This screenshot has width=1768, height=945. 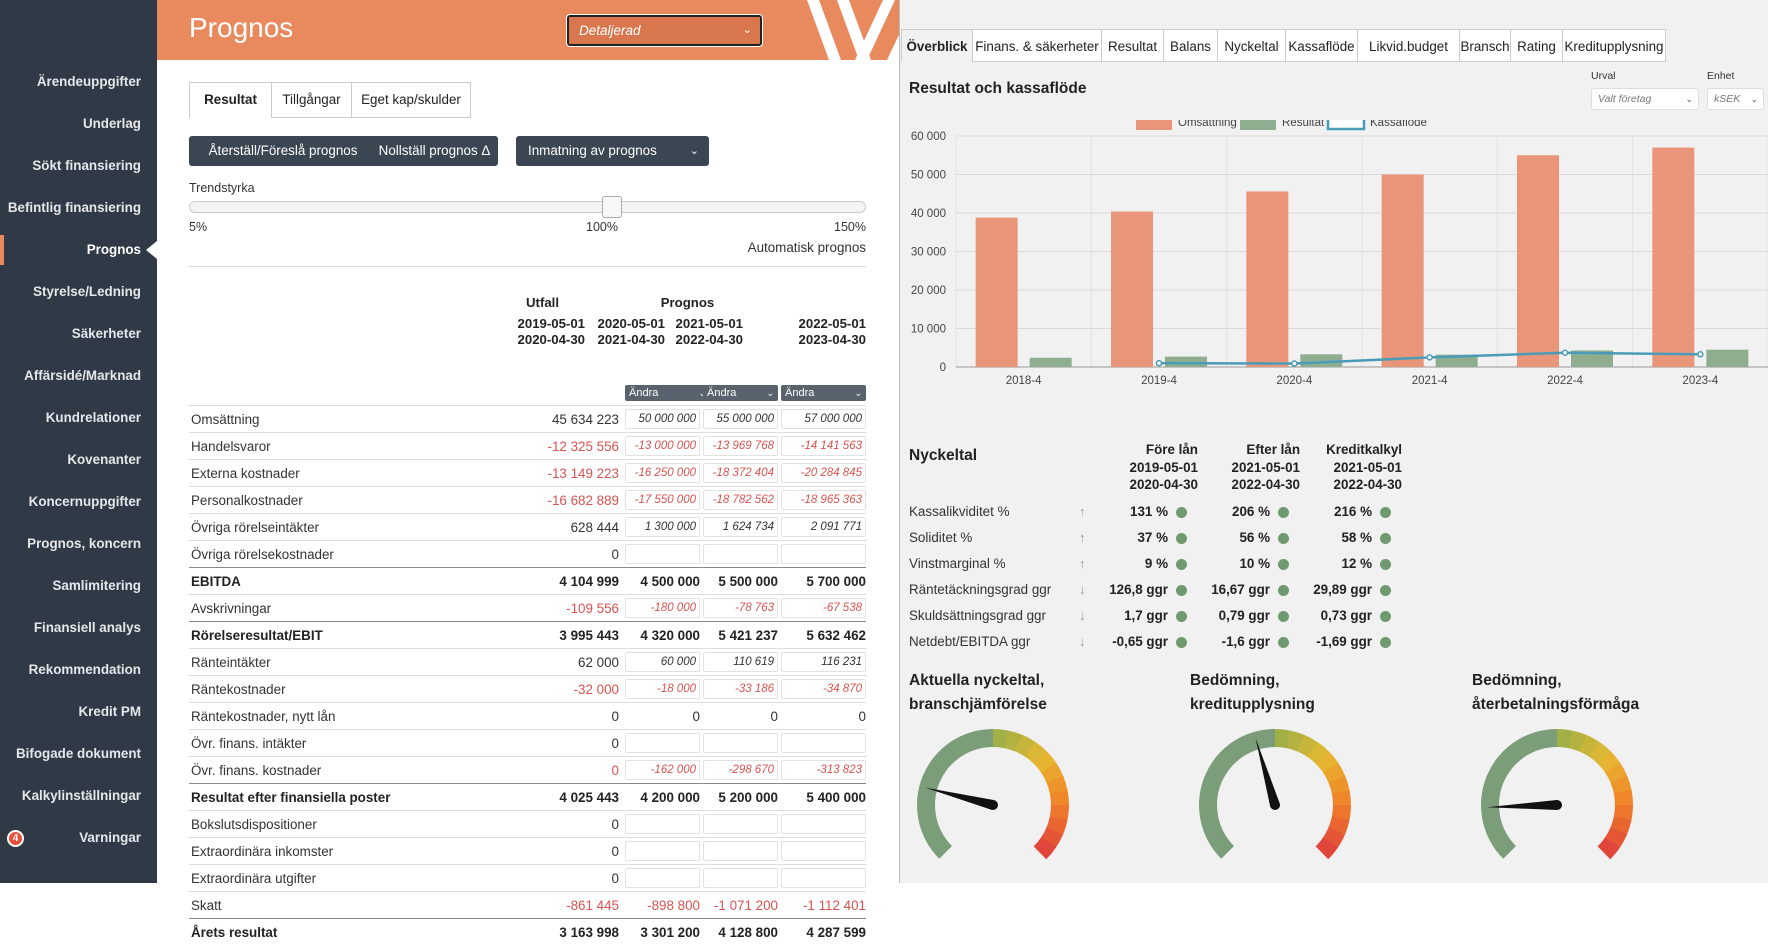 What do you see at coordinates (411, 100) in the screenshot?
I see `tab-eget-kap-skulder: Eget kap/skulder` at bounding box center [411, 100].